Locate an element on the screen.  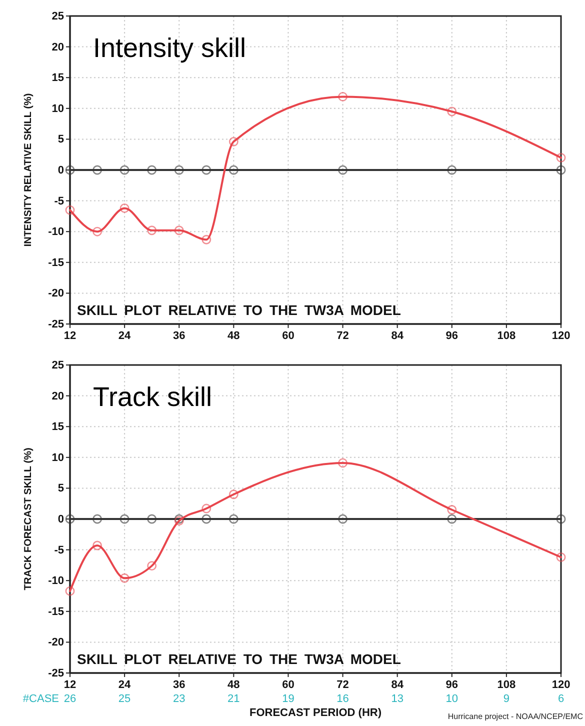
text: 21 is located at coordinates (234, 699).